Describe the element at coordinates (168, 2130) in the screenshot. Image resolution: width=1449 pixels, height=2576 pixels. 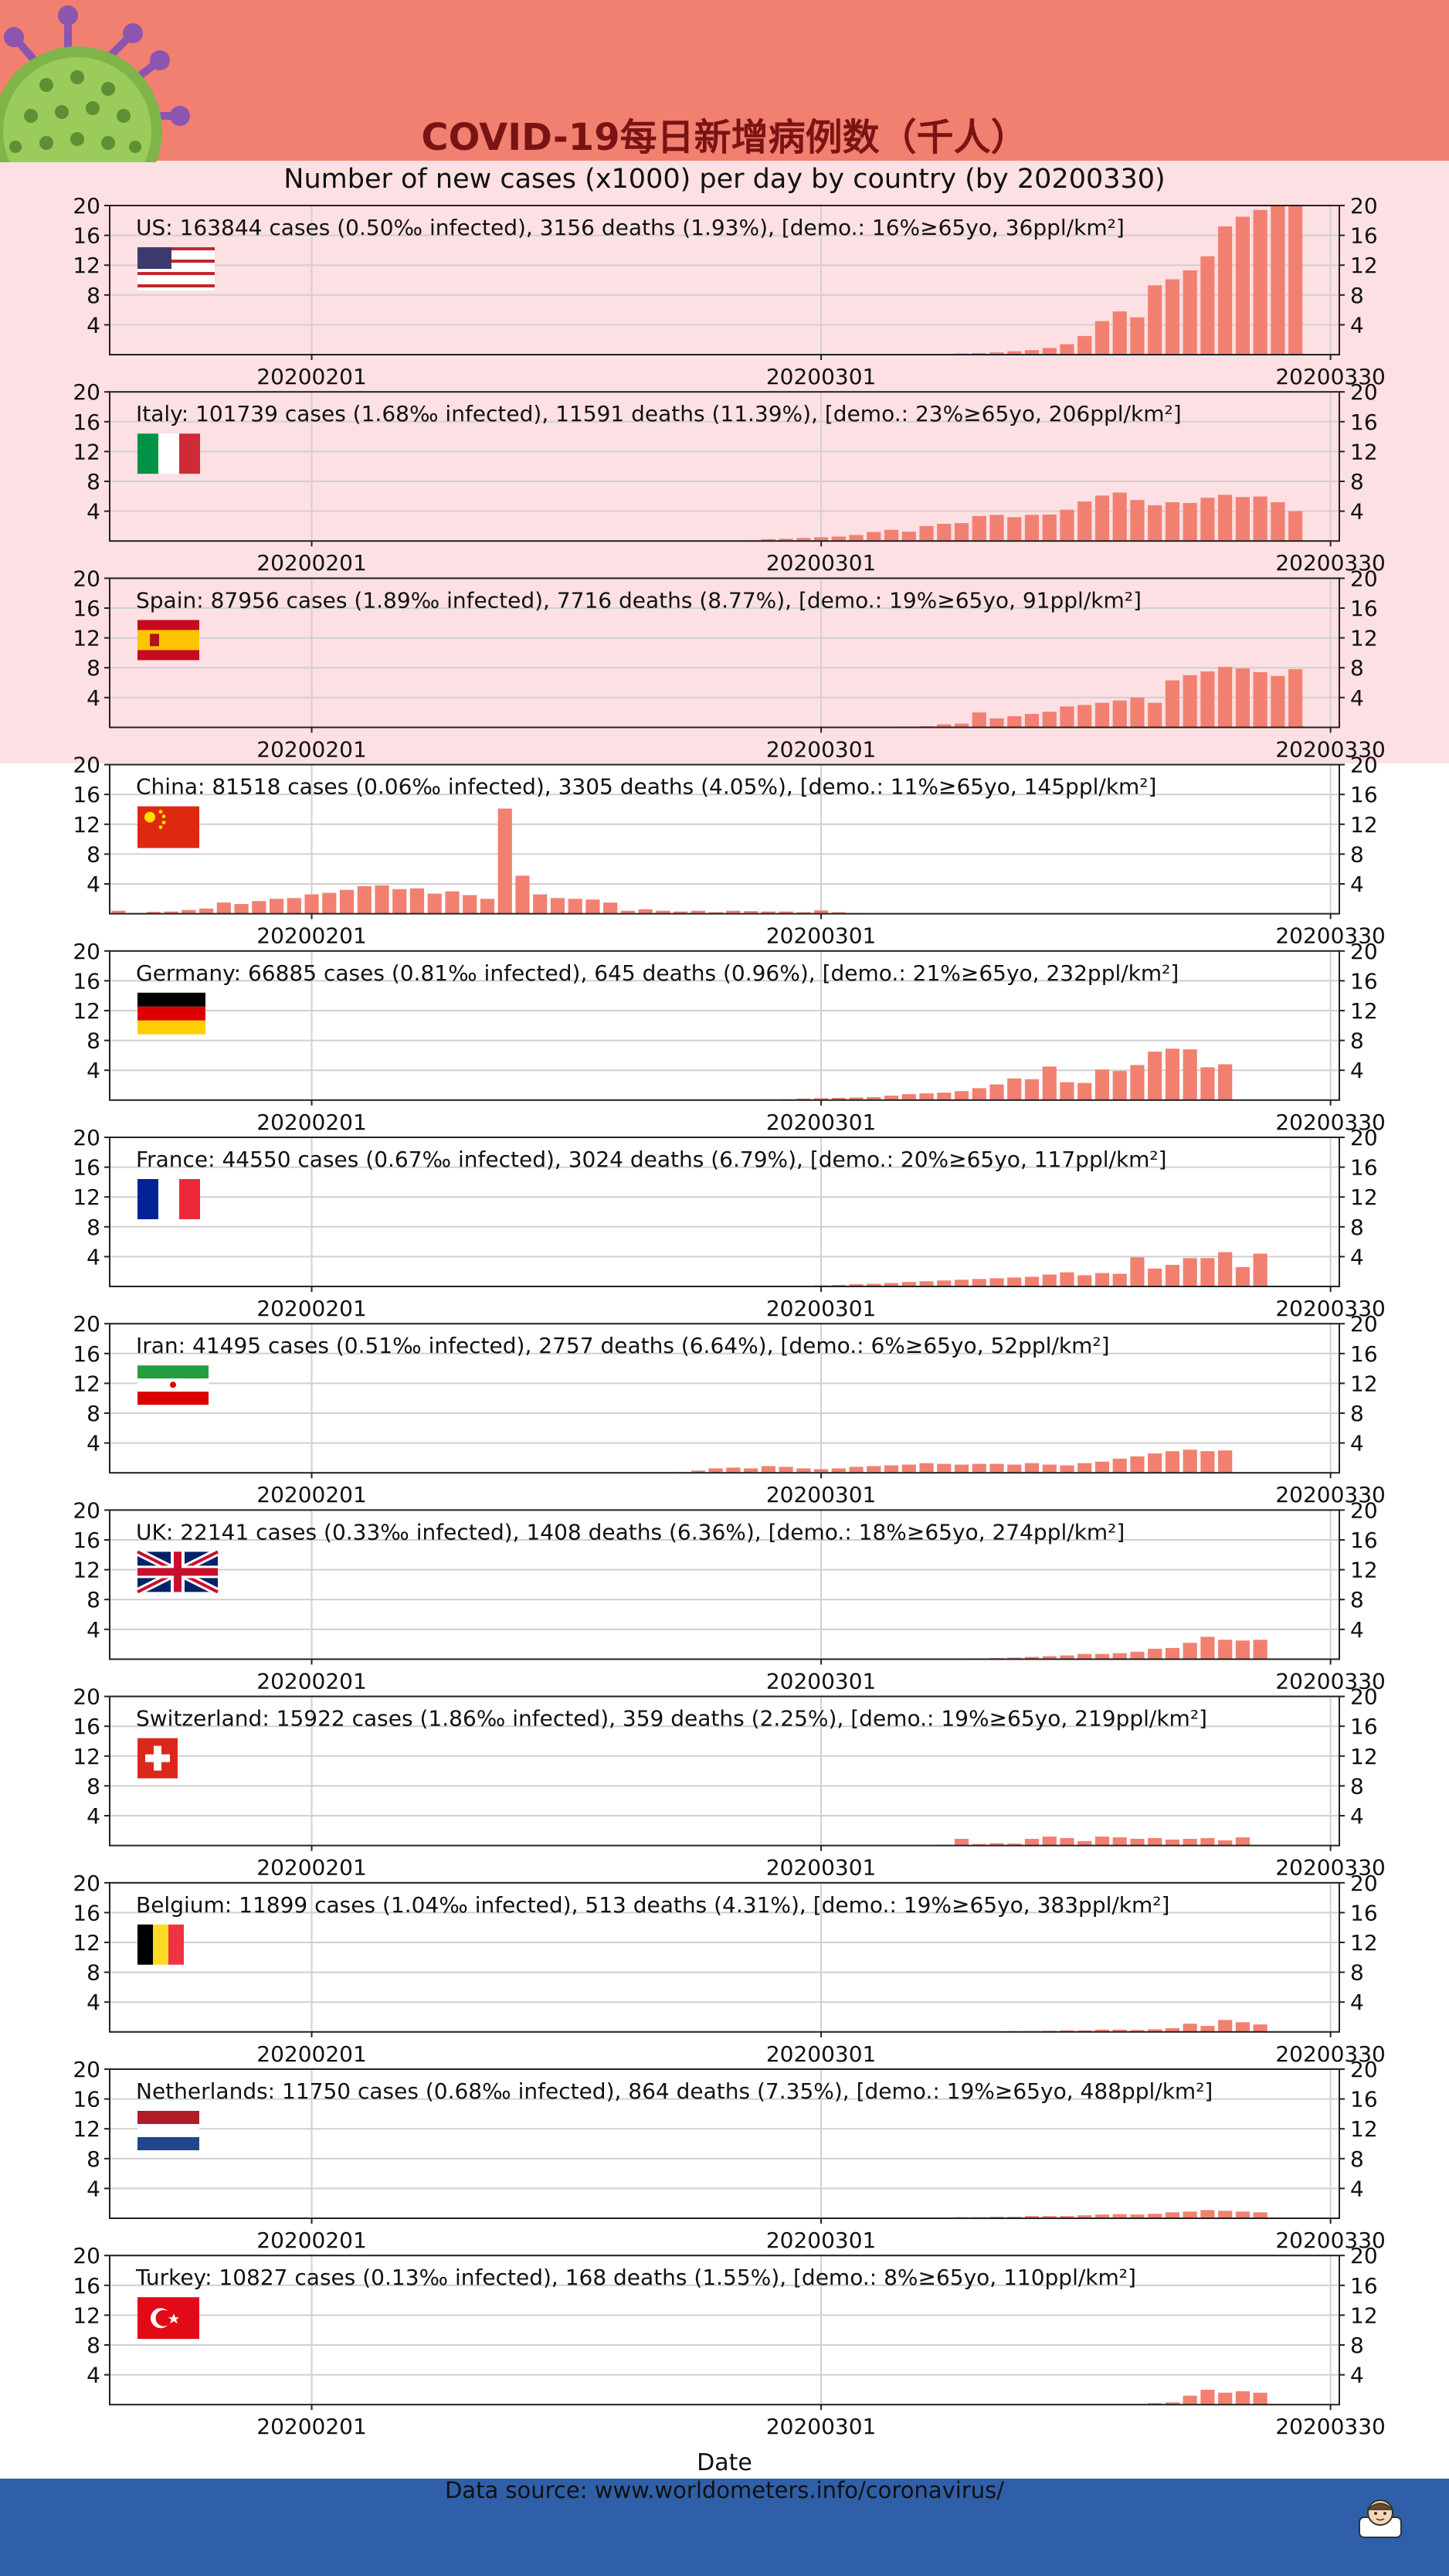
I see `flag-nl-icon` at that location.